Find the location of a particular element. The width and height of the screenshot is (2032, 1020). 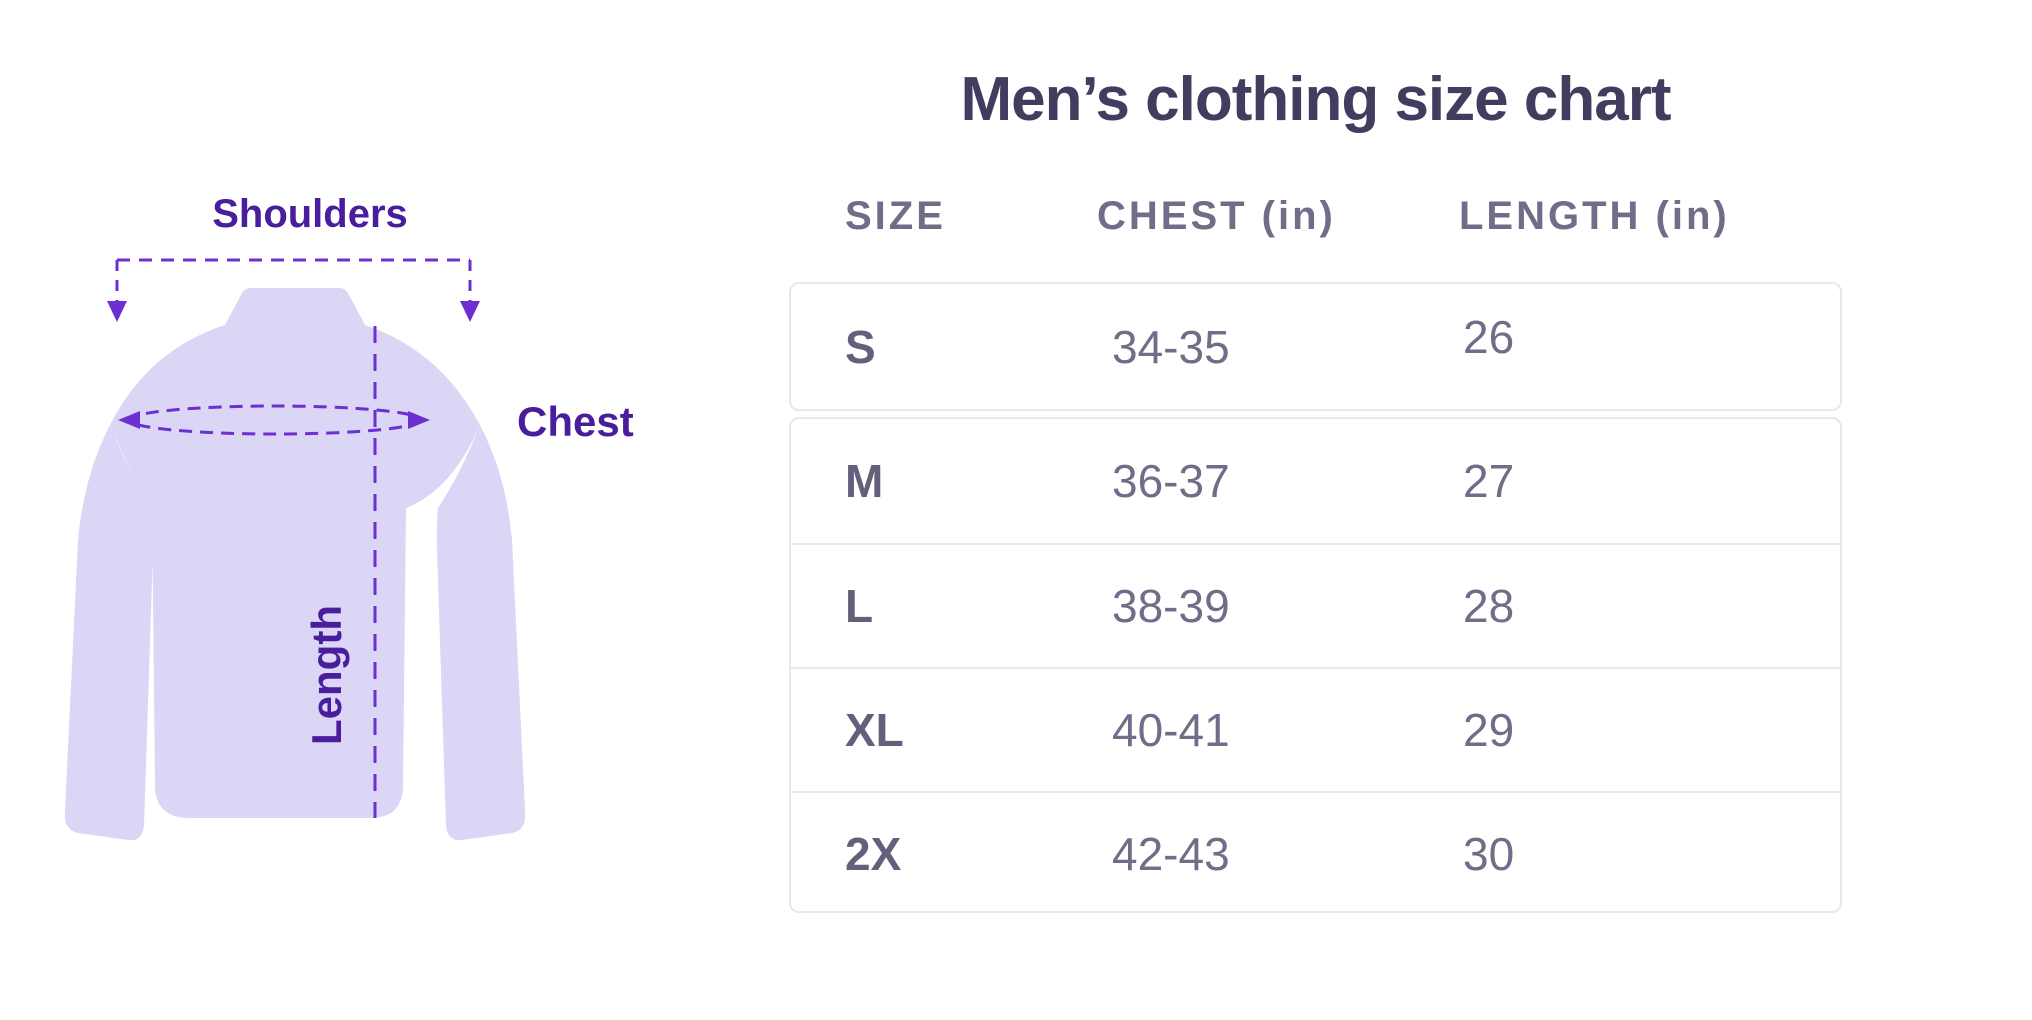

cell-length: 26 is located at coordinates (1489, 336).